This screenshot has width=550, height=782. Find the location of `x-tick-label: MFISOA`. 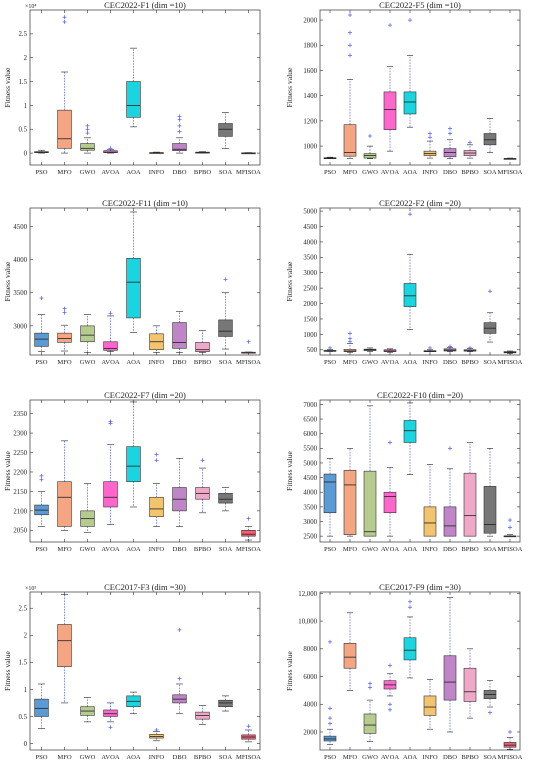

x-tick-label: MFISOA is located at coordinates (510, 549).